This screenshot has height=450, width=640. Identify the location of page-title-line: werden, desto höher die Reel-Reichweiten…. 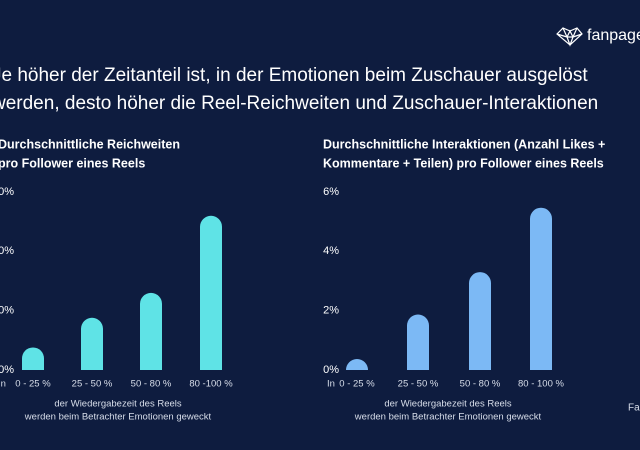
(299, 103).